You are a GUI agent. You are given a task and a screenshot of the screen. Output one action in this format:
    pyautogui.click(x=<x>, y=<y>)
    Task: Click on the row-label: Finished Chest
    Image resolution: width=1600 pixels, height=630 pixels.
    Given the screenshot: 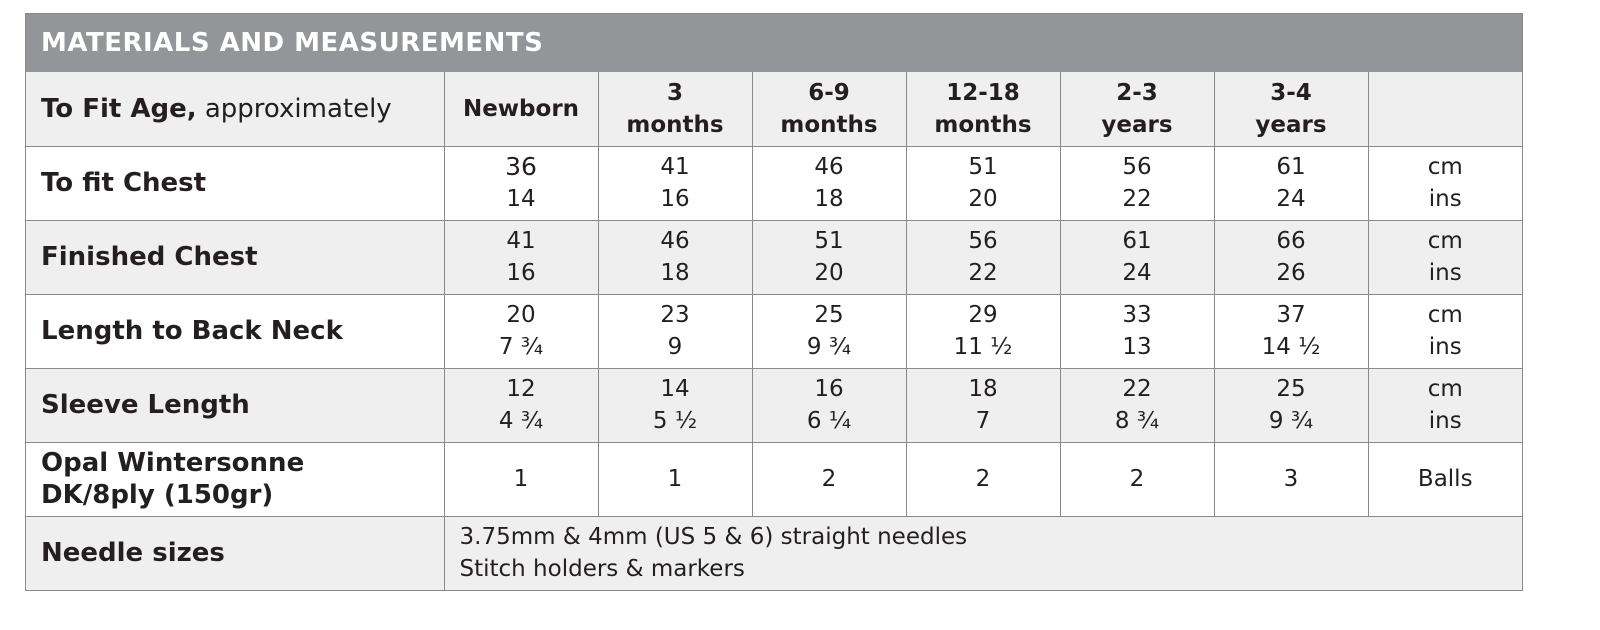 What is the action you would take?
    pyautogui.click(x=235, y=257)
    